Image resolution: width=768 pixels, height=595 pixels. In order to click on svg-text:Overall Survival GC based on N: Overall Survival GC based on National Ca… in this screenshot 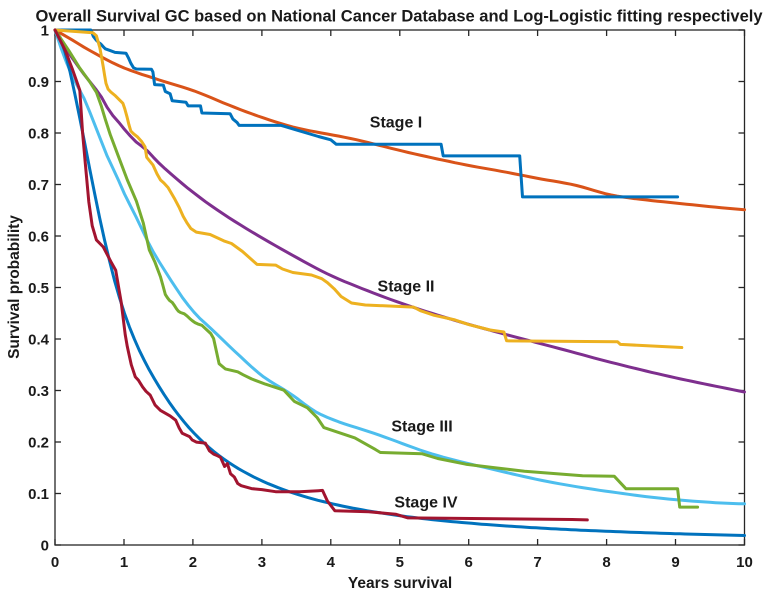, I will do `click(399, 17)`.